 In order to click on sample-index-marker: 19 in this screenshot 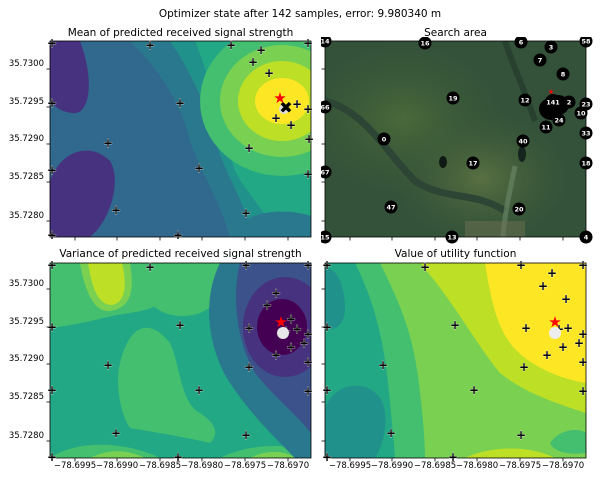, I will do `click(453, 98)`.